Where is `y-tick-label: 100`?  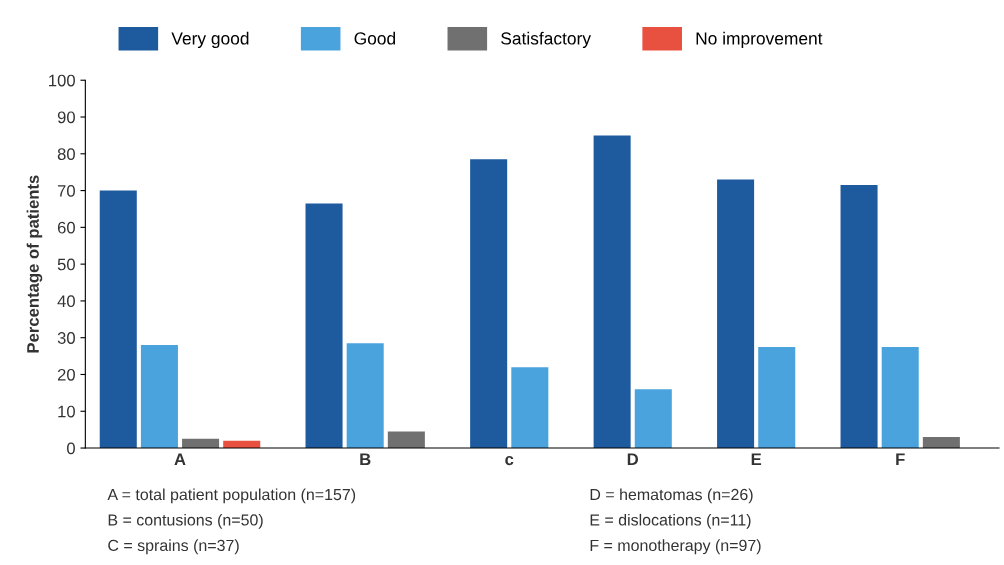 y-tick-label: 100 is located at coordinates (62, 80).